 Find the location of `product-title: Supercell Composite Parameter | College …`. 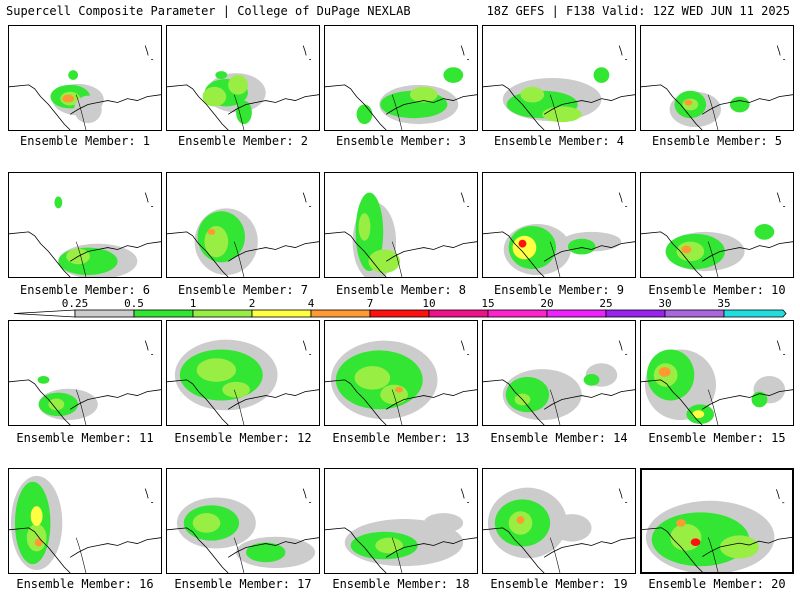

product-title: Supercell Composite Parameter | College … is located at coordinates (208, 11).